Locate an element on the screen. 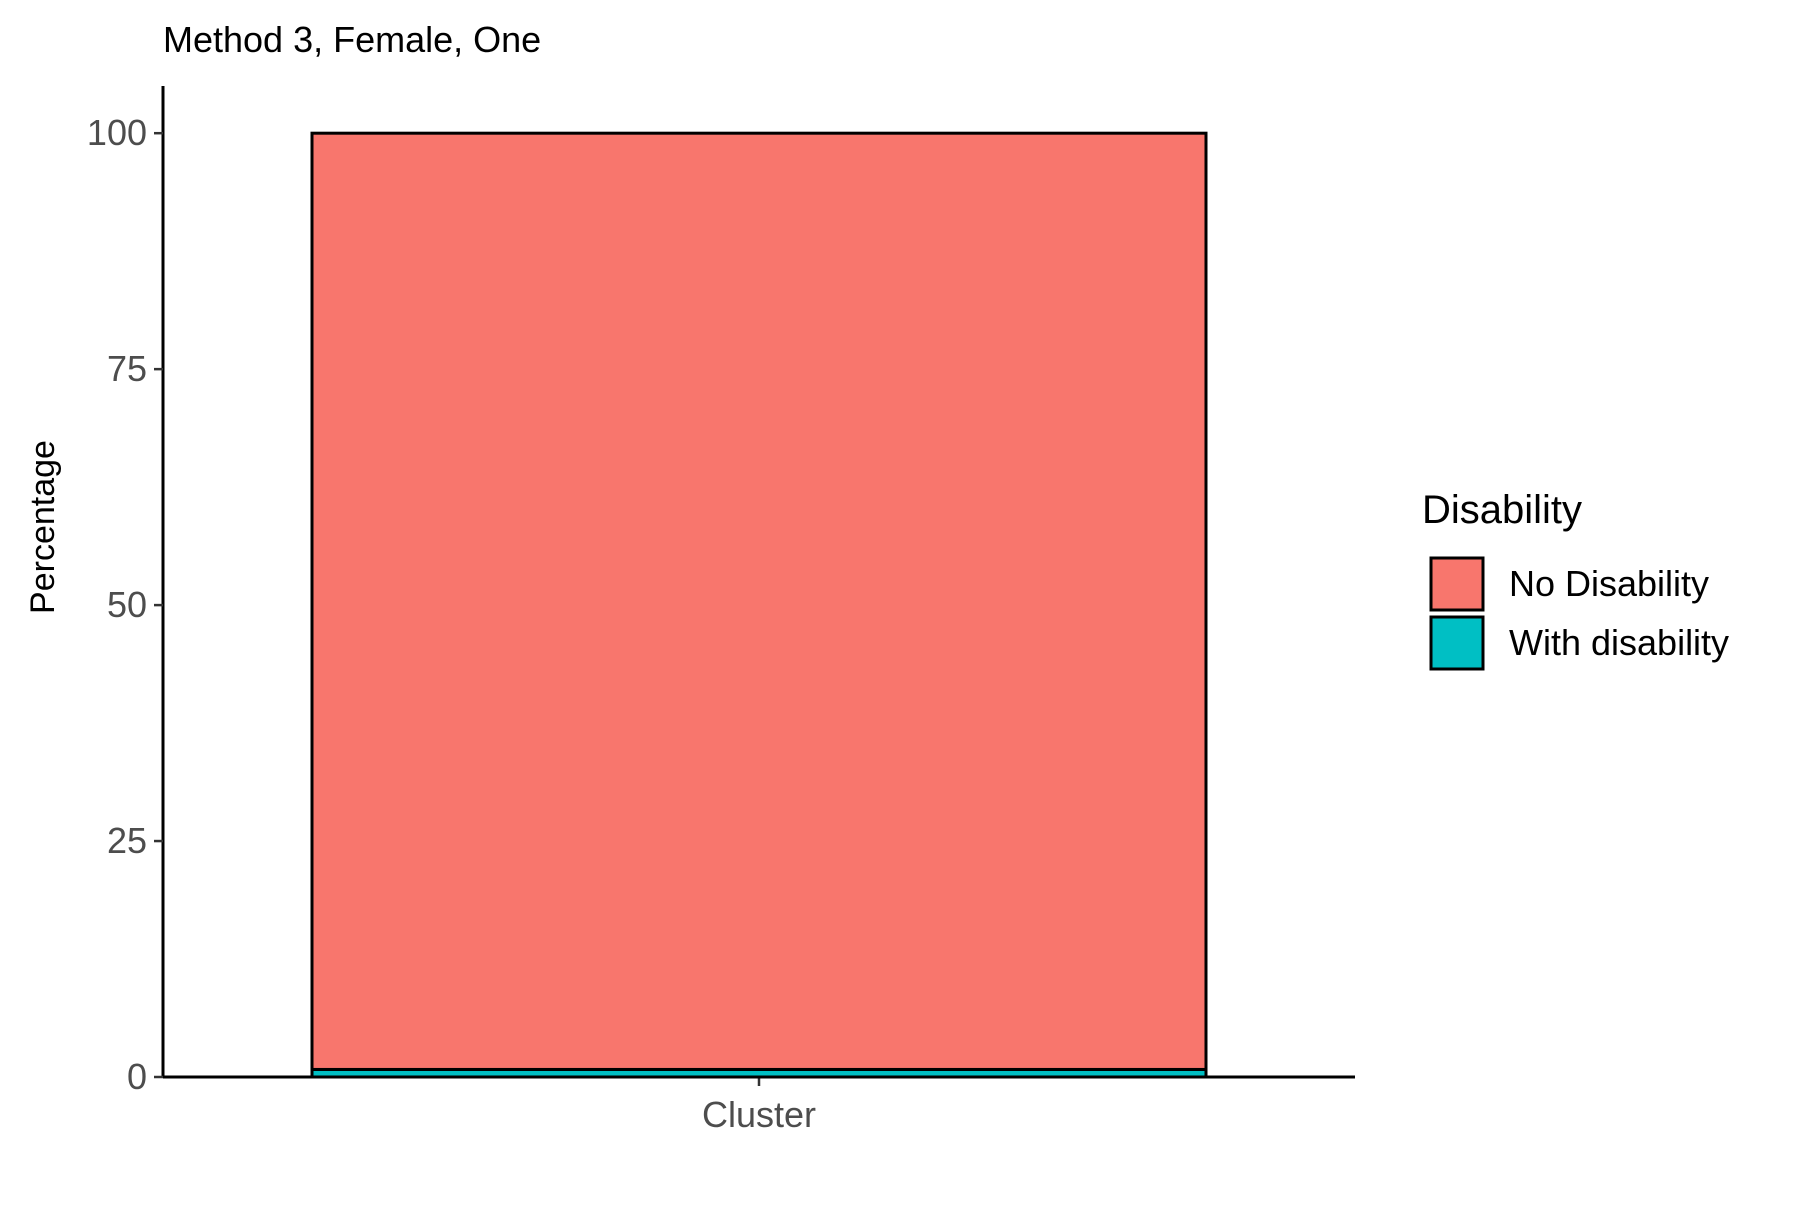 The height and width of the screenshot is (1205, 1800). legend-key-with-disability is located at coordinates (1457, 643).